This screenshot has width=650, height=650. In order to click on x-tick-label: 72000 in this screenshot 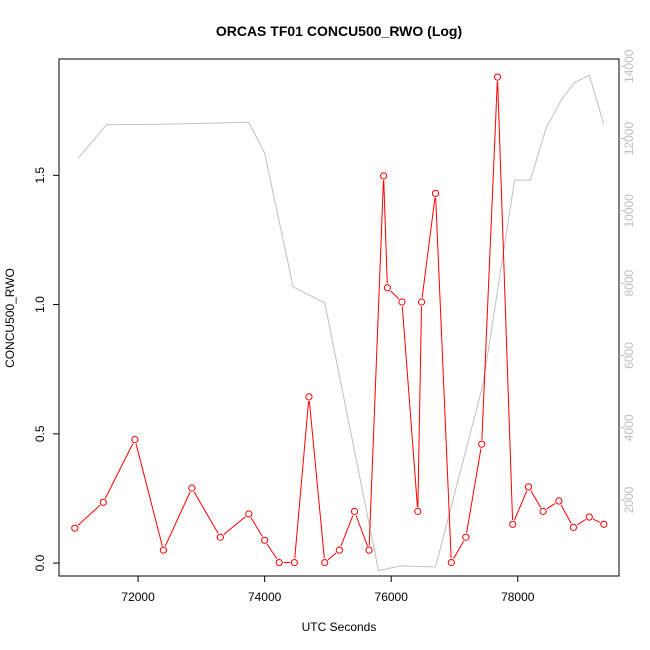, I will do `click(138, 597)`.